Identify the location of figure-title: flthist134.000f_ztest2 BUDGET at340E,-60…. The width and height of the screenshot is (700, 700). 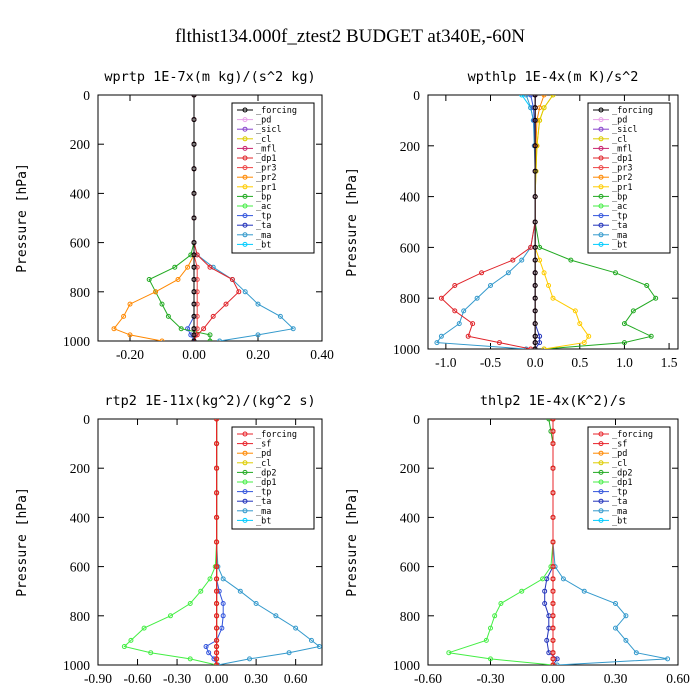
(350, 36).